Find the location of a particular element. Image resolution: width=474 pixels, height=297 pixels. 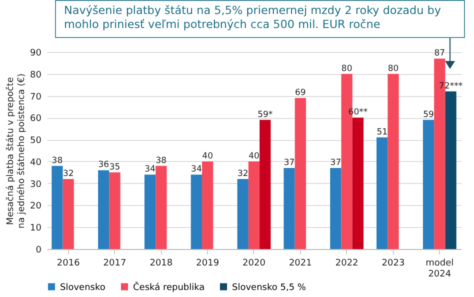

legend-label: Česká republika is located at coordinates (169, 286).